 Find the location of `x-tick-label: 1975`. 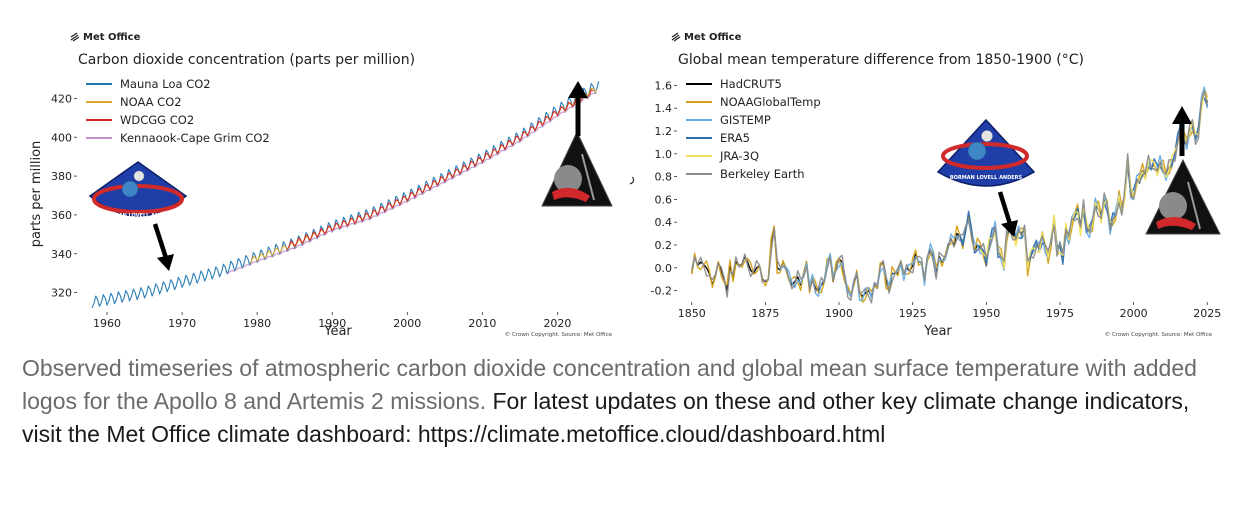

x-tick-label: 1975 is located at coordinates (1060, 313).